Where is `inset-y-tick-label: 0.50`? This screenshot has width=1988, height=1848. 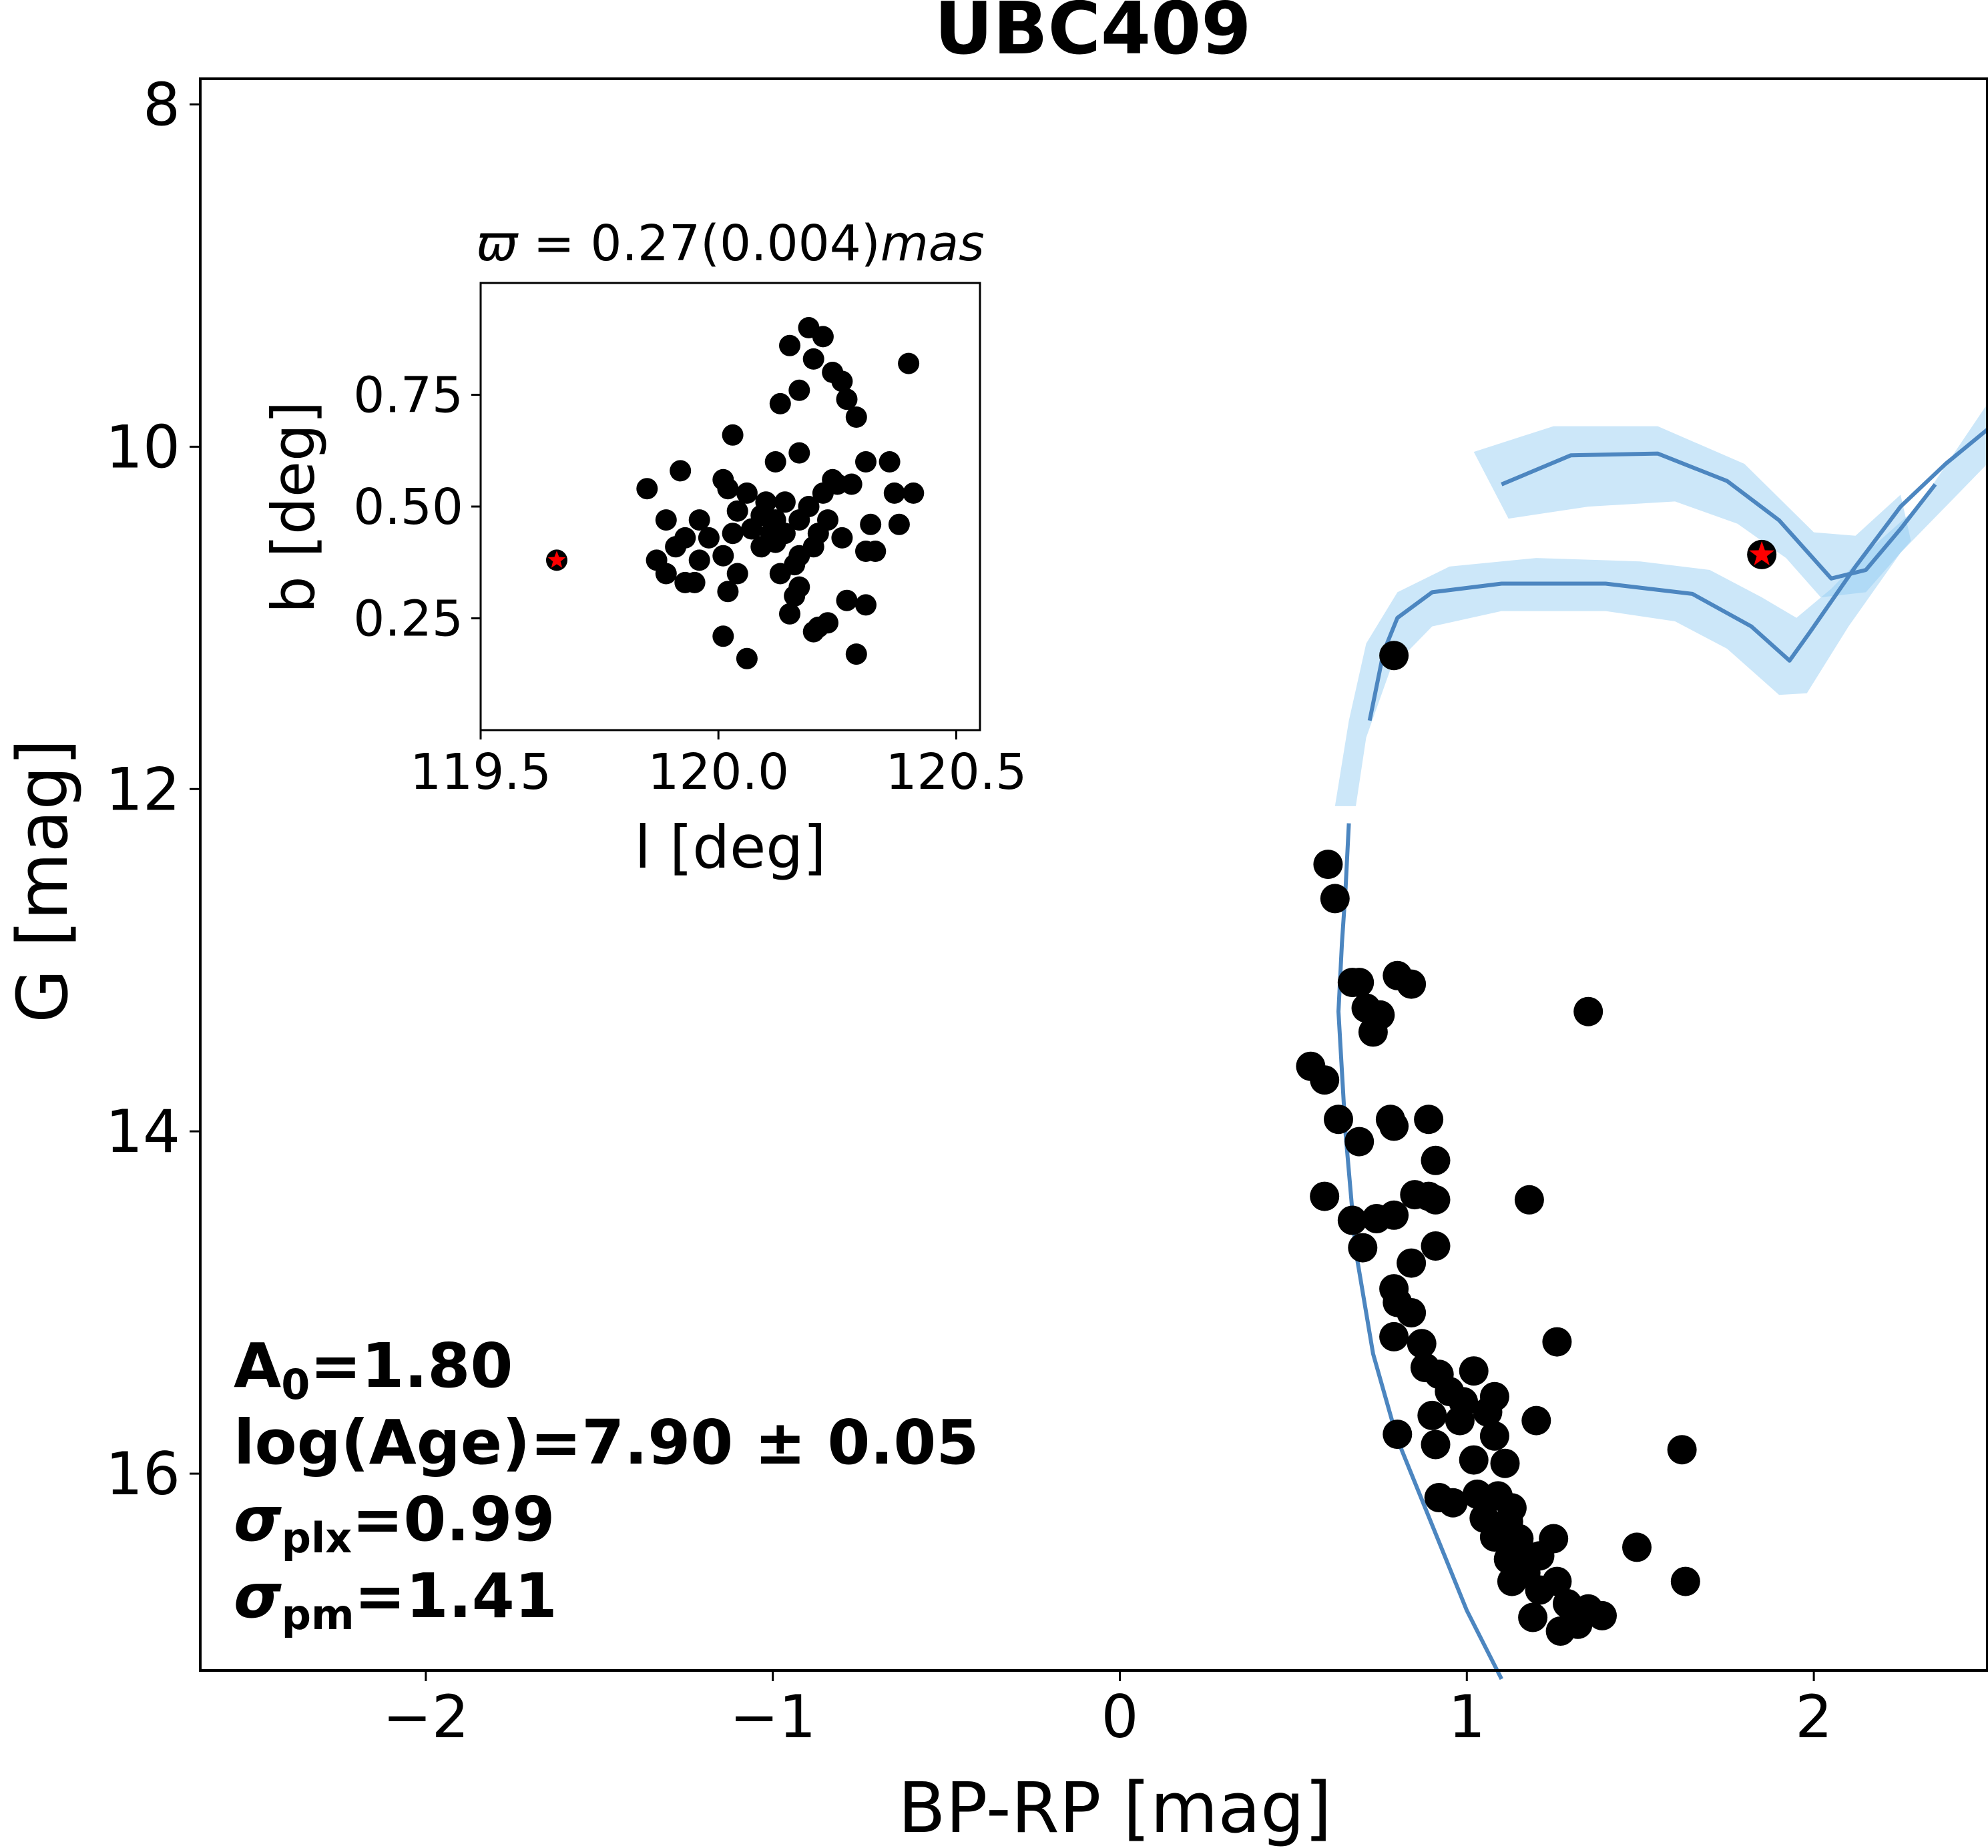 inset-y-tick-label: 0.50 is located at coordinates (408, 508).